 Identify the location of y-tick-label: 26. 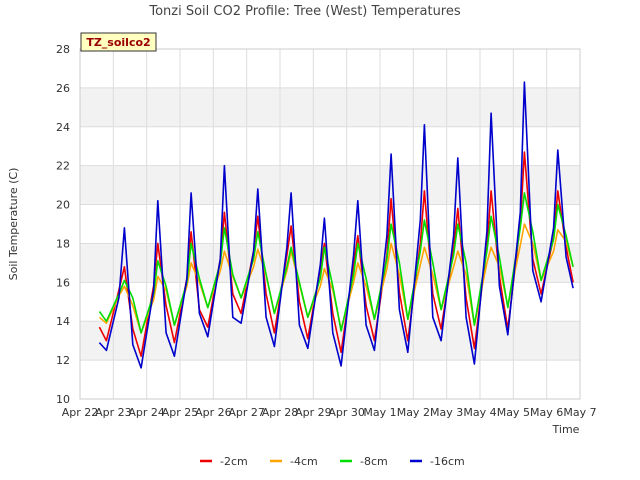
(63, 88).